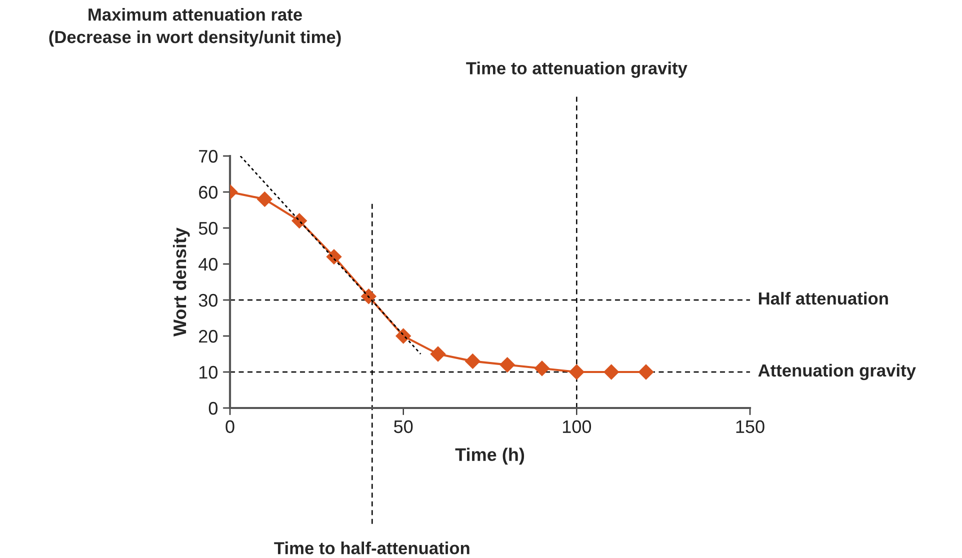 This screenshot has height=558, width=962. Describe the element at coordinates (208, 264) in the screenshot. I see `y-tick-label: 40` at that location.